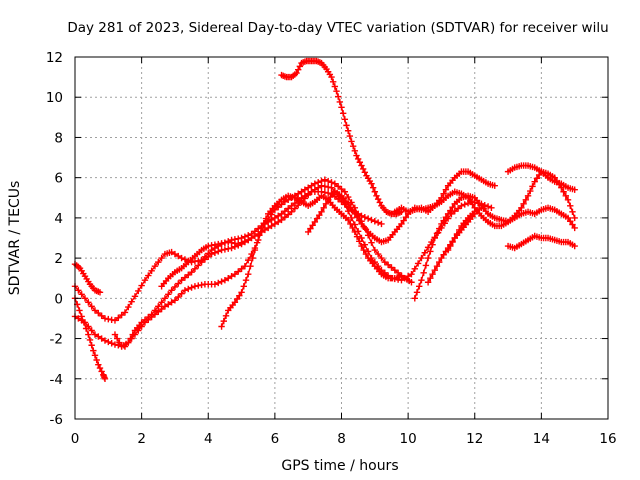  Describe the element at coordinates (54, 239) in the screenshot. I see `y-tick-labels: -6 -4 -2 0 2 4 6 8 10 12` at that location.